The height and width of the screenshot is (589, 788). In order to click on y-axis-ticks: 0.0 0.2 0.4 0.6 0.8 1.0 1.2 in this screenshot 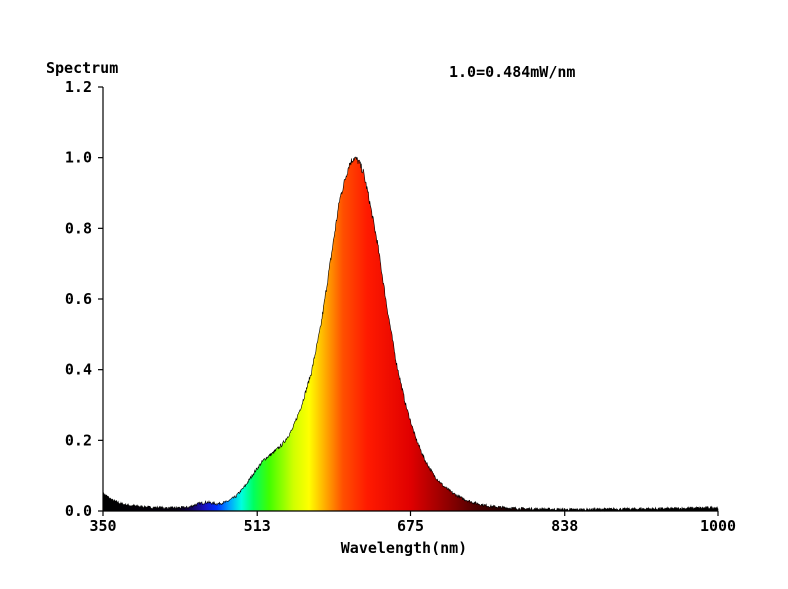, I will do `click(84, 299)`.